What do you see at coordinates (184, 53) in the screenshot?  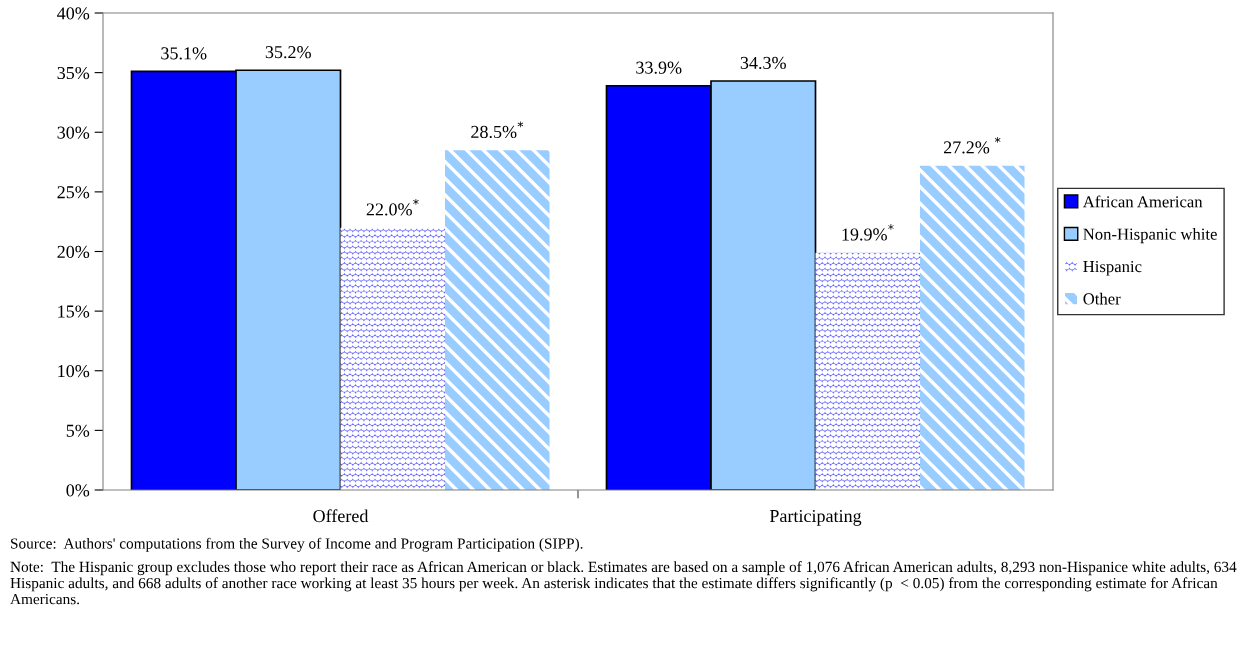 I see `data-label: 35.1%` at bounding box center [184, 53].